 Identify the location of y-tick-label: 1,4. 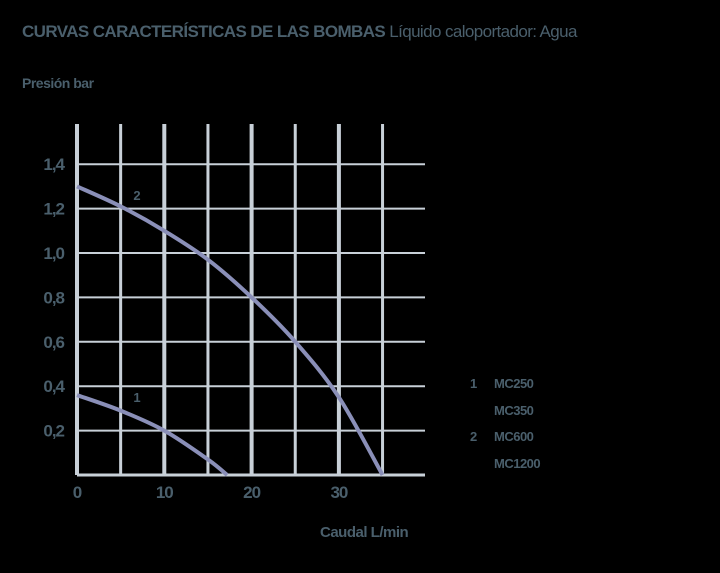
(54, 164).